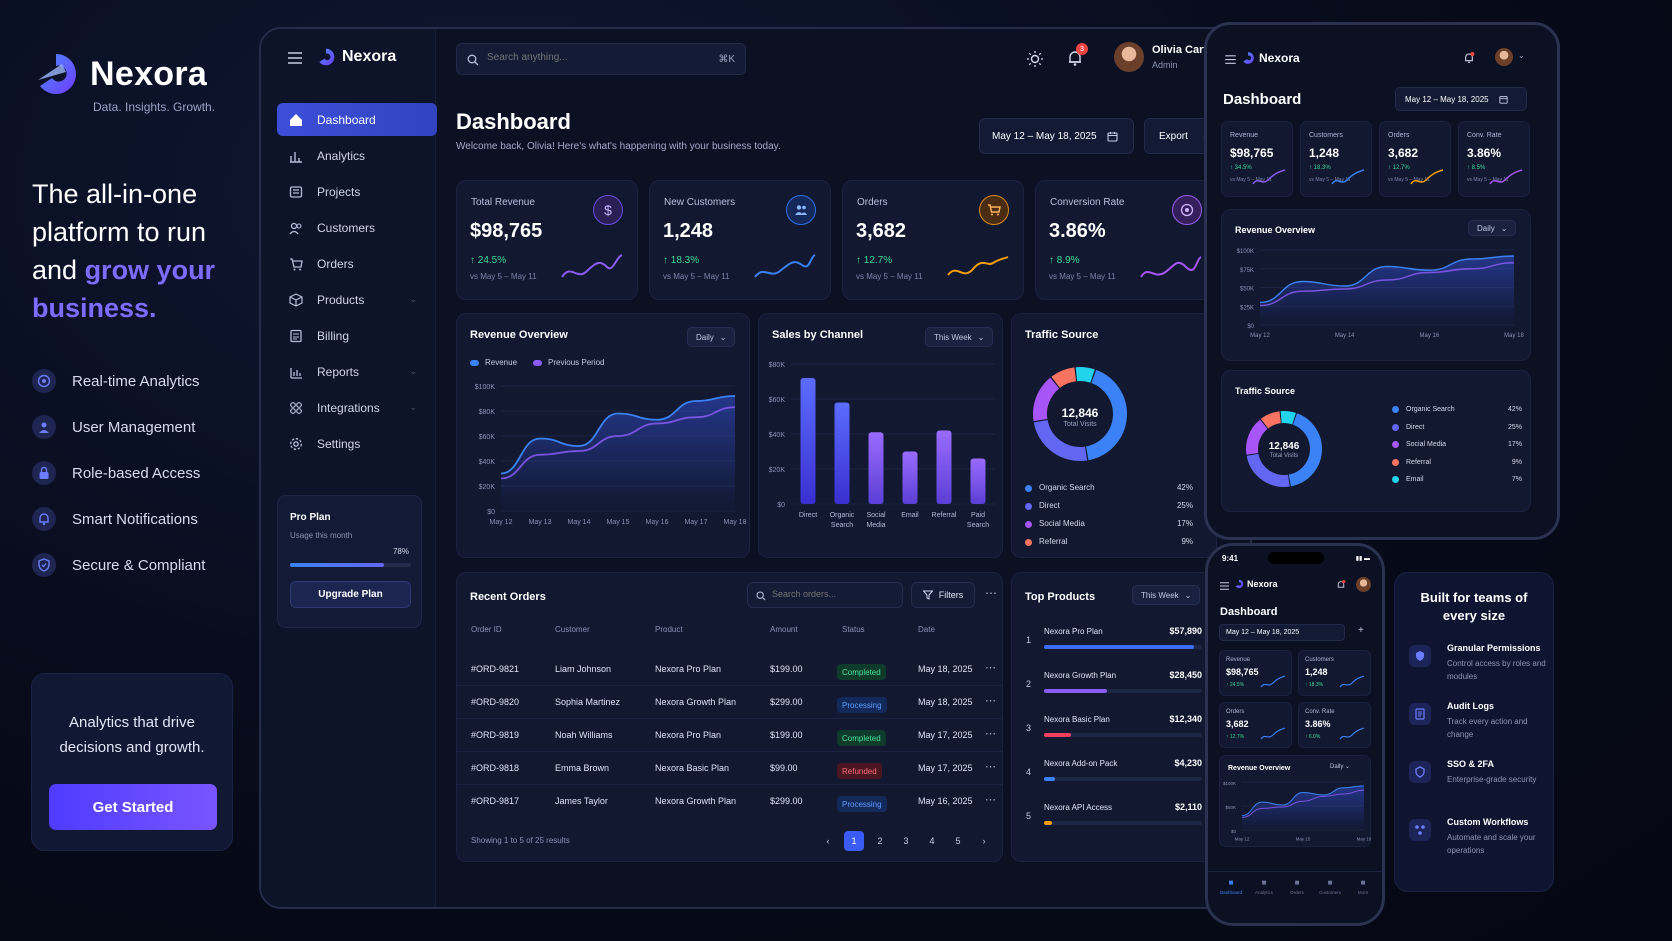 The image size is (1672, 941). I want to click on column-header: Order ID, so click(486, 629).